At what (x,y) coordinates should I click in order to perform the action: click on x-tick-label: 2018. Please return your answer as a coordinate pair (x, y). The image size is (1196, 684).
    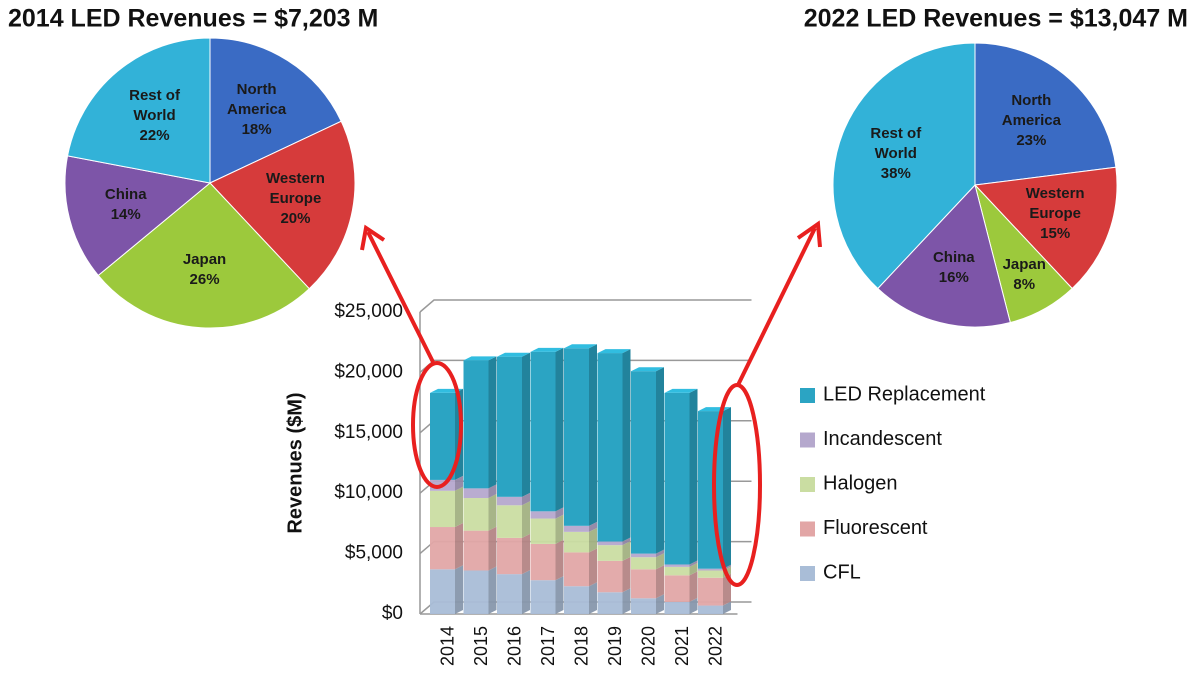
    Looking at the image, I should click on (581, 646).